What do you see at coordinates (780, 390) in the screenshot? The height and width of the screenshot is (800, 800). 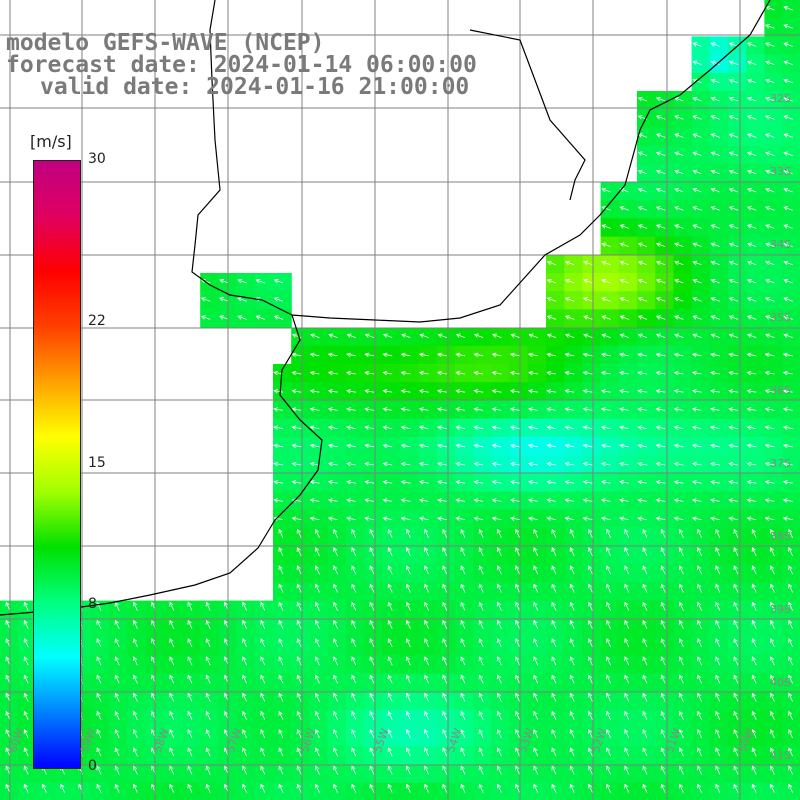 I see `lat-label: 36S` at bounding box center [780, 390].